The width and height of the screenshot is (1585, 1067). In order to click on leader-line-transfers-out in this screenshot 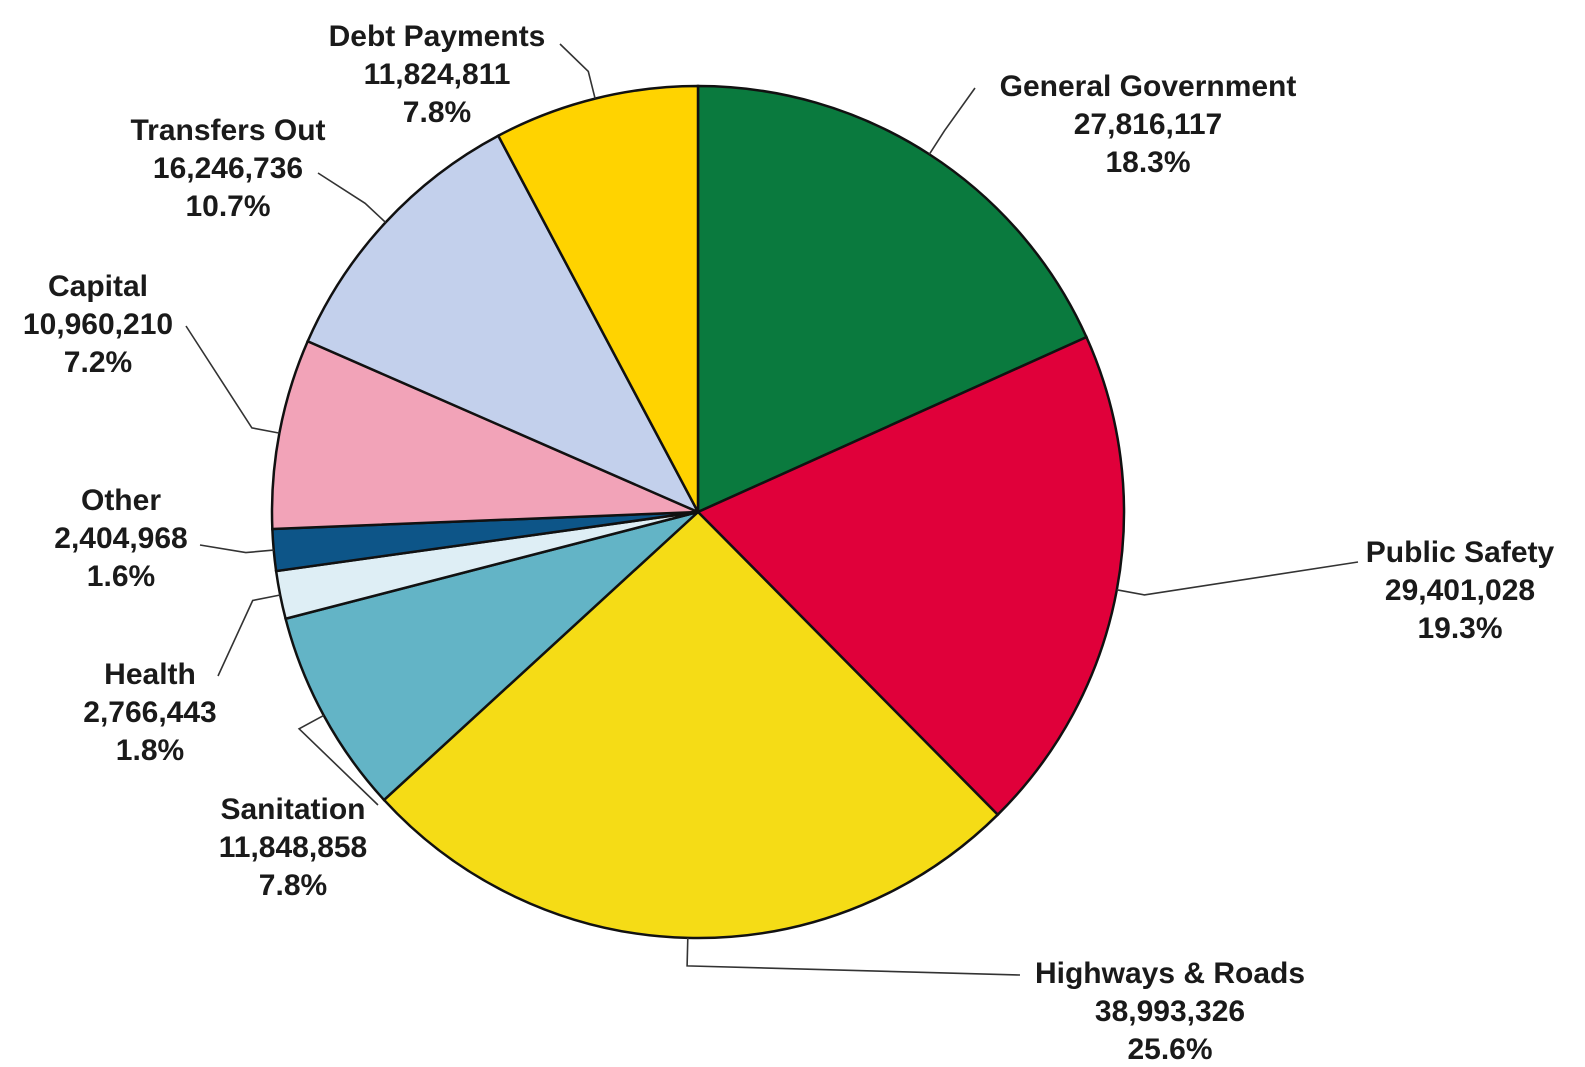, I will do `click(352, 197)`.